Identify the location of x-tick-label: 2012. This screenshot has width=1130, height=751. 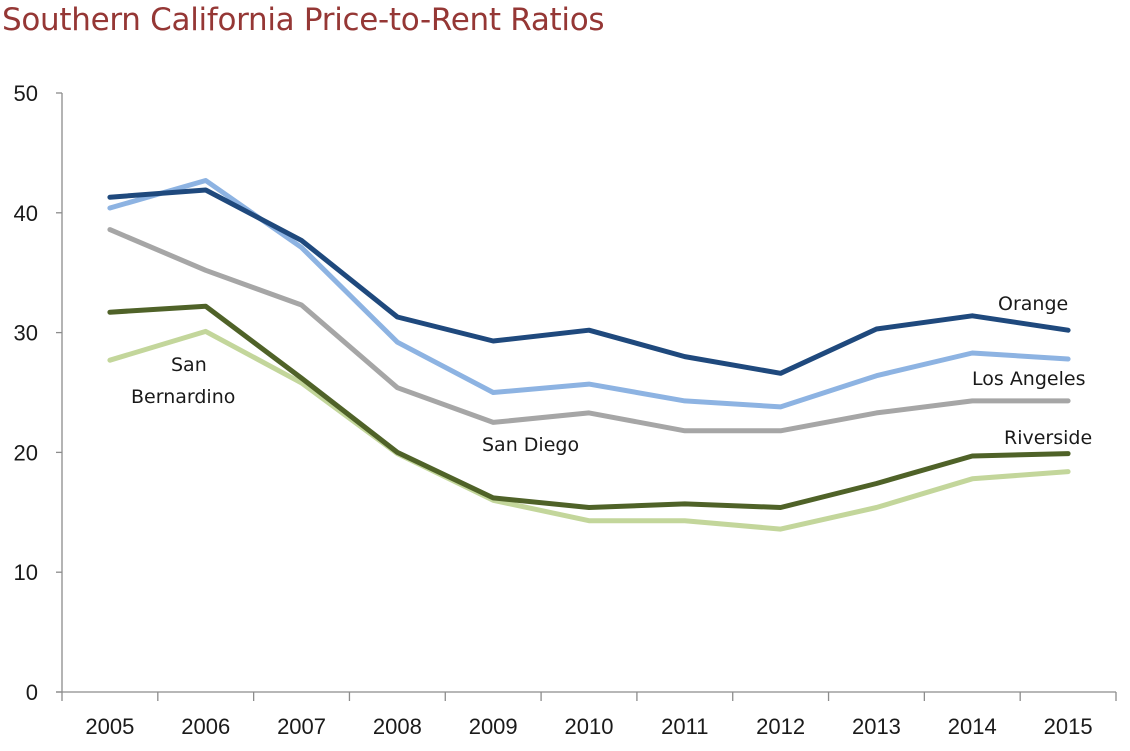
(780, 726).